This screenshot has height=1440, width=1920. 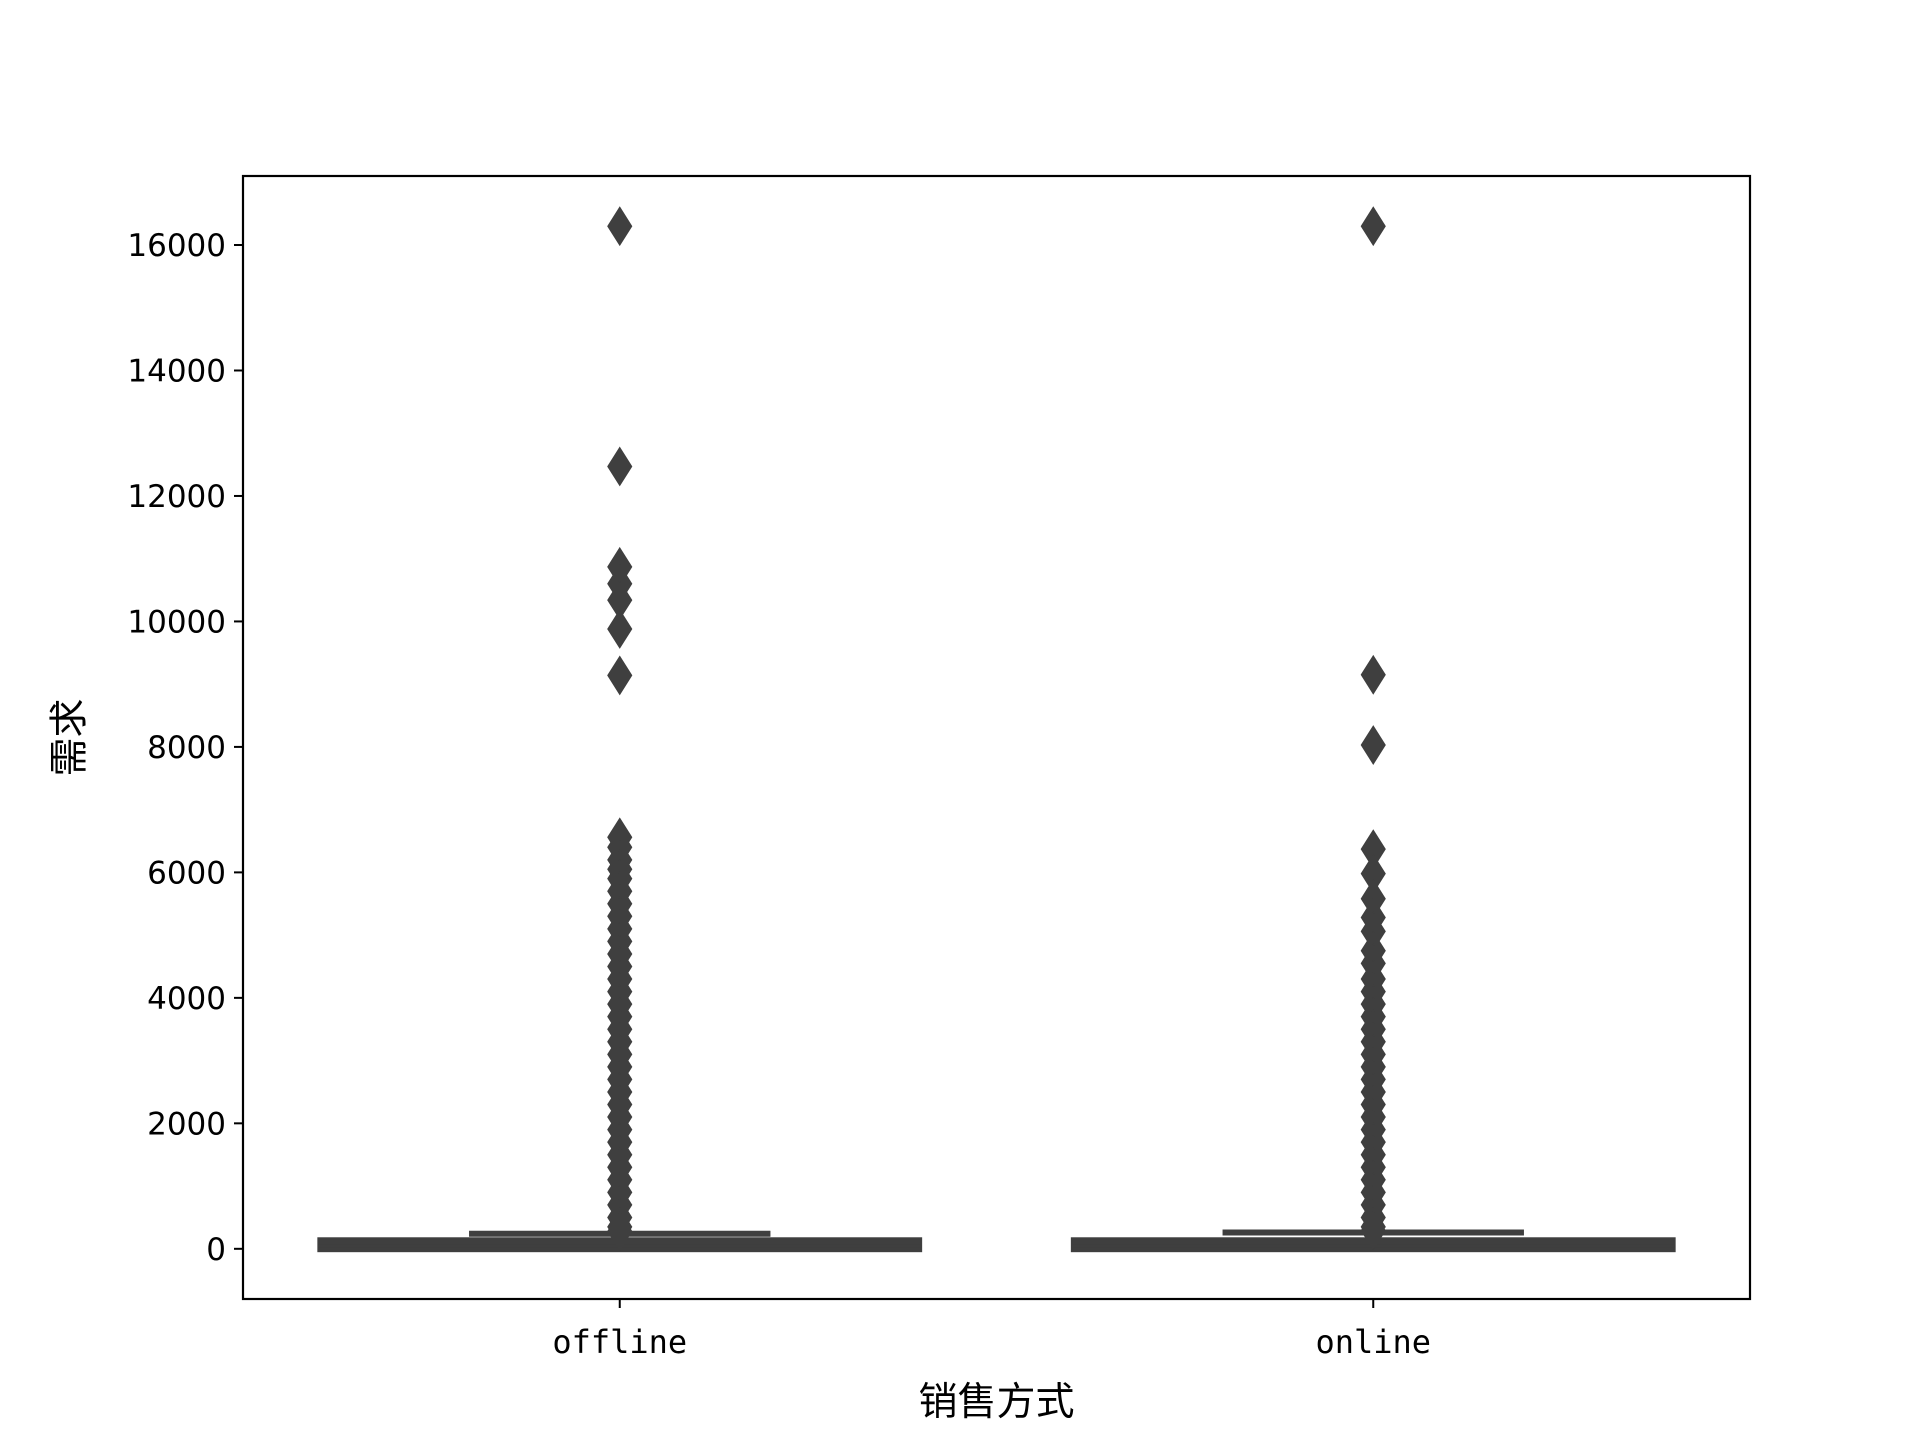 I want to click on y-tick-label: 8000, so click(x=186, y=748).